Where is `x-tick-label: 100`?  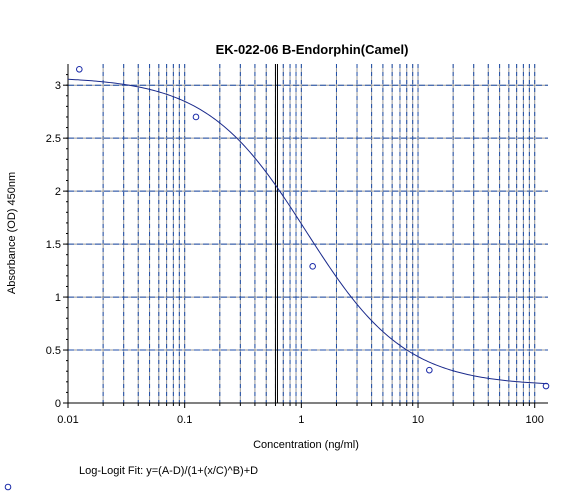
x-tick-label: 100 is located at coordinates (535, 420).